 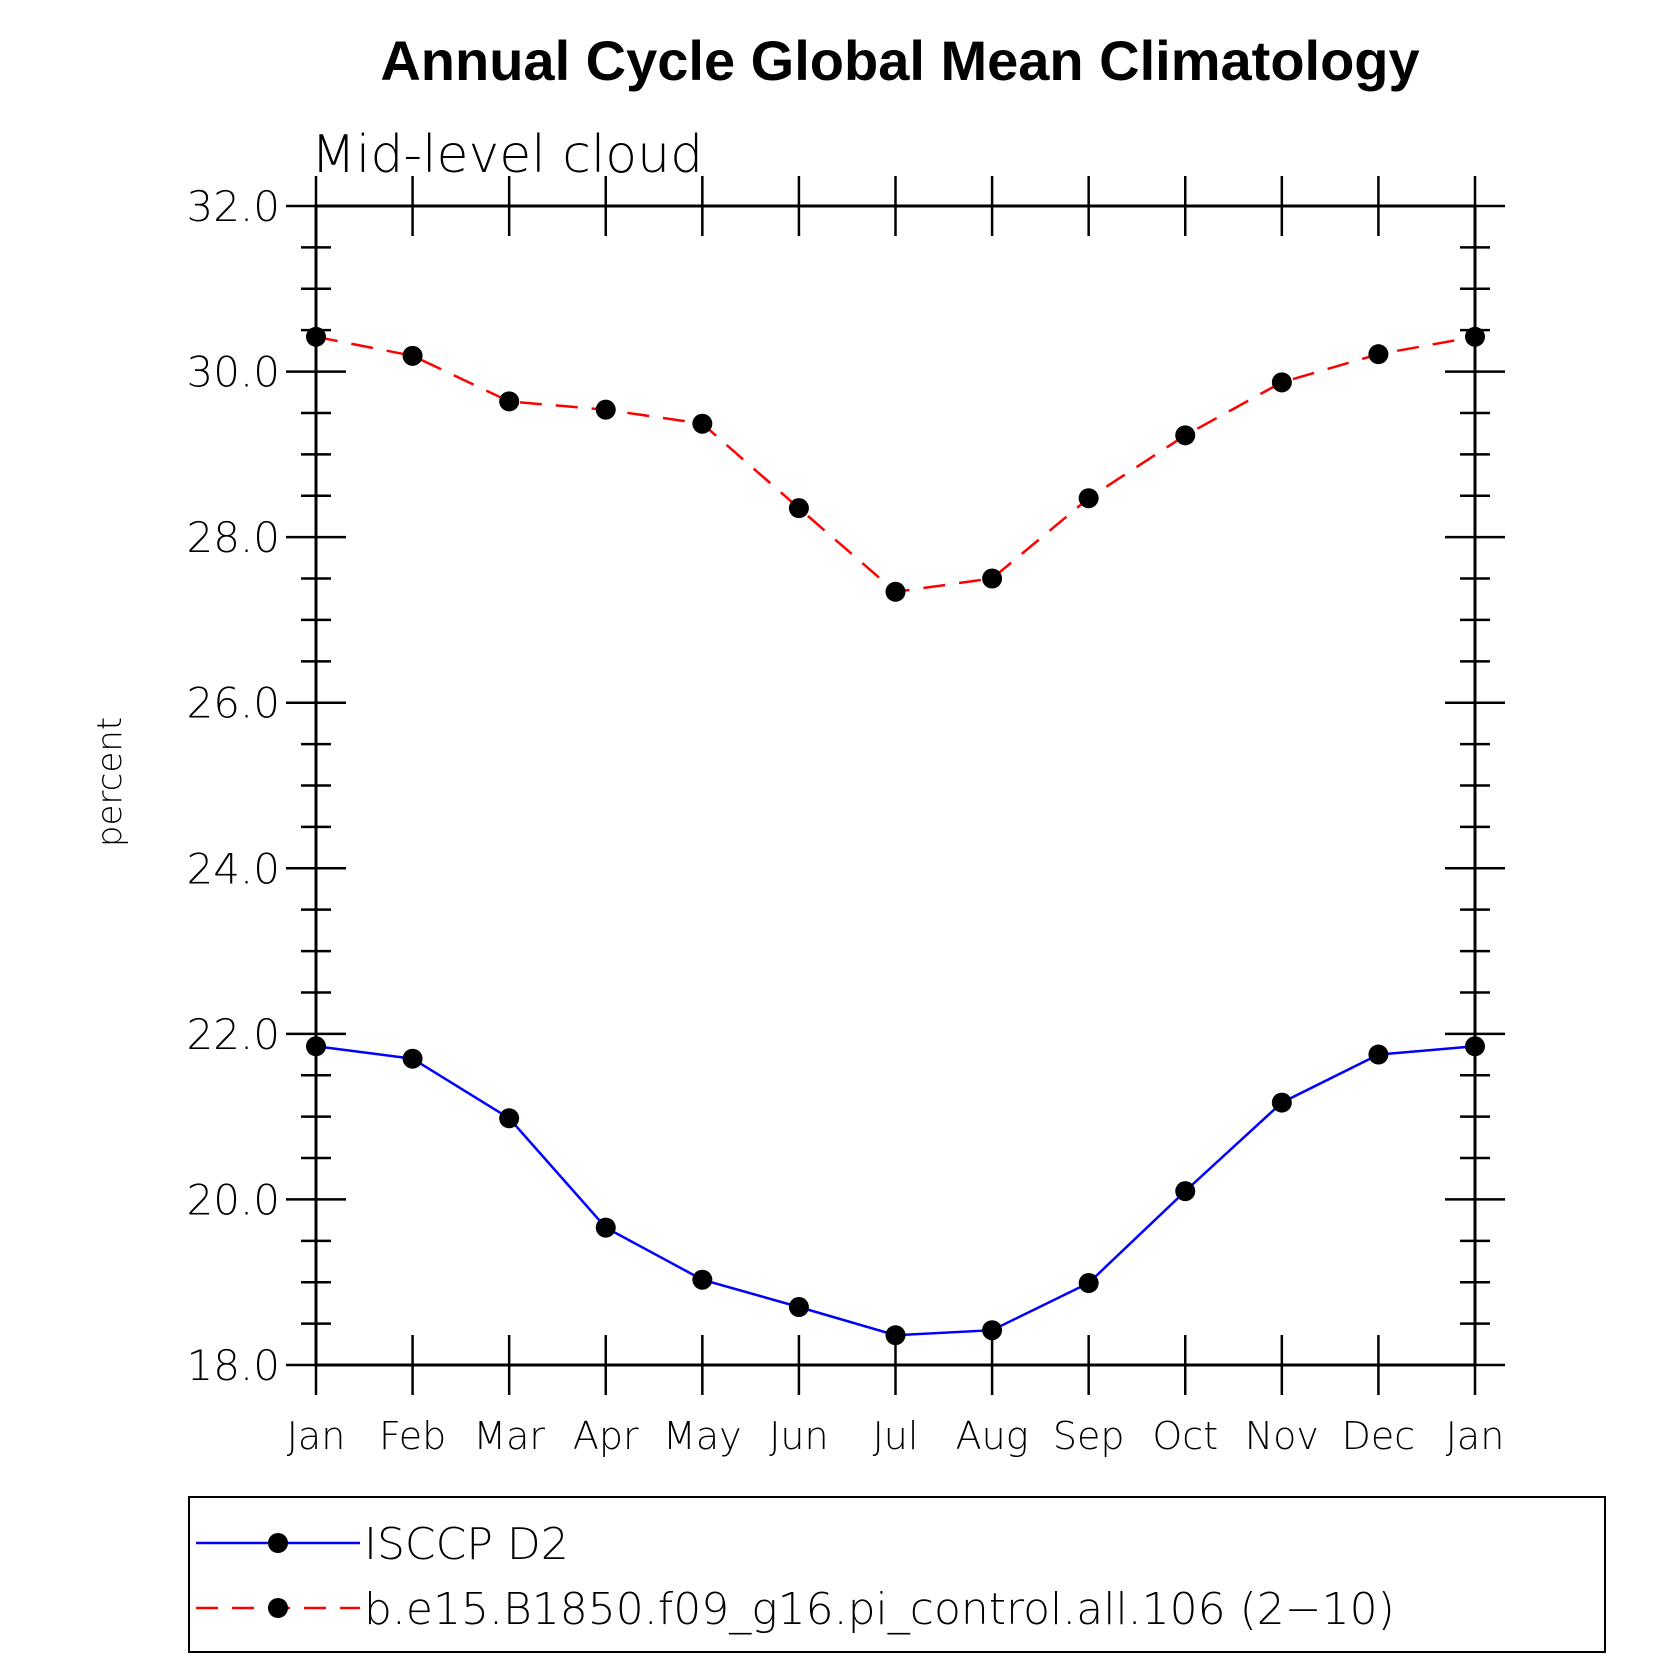 I want to click on x-tick-label: Mar, so click(x=509, y=1436).